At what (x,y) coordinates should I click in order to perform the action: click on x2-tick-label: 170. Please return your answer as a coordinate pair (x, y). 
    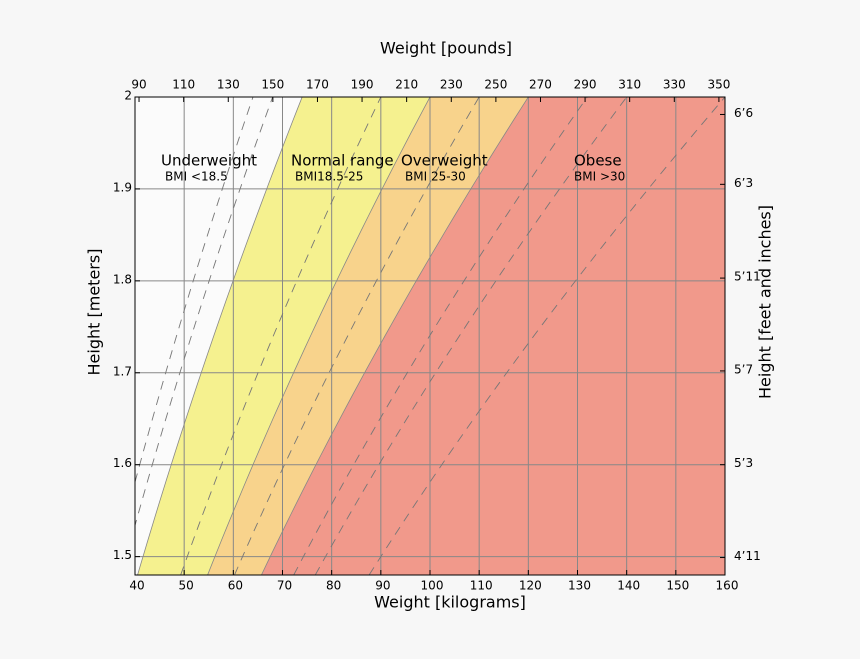
    Looking at the image, I should click on (317, 85).